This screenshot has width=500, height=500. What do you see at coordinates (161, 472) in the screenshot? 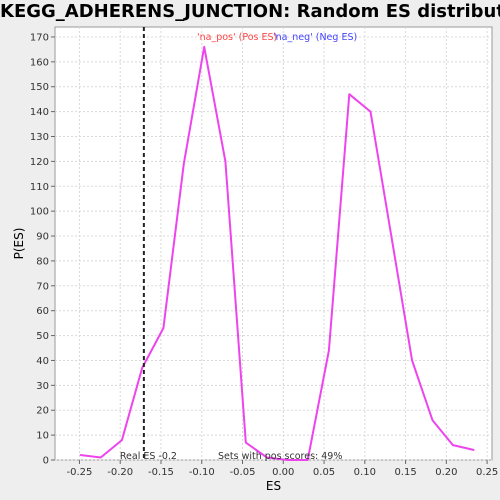
I see `x-tick-label: -0.15` at bounding box center [161, 472].